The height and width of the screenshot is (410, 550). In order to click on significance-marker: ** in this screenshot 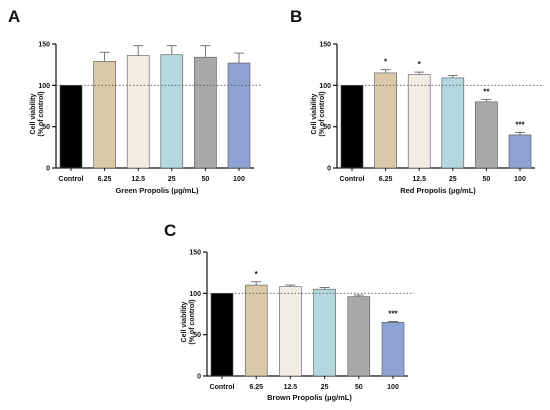, I will do `click(486, 91)`.